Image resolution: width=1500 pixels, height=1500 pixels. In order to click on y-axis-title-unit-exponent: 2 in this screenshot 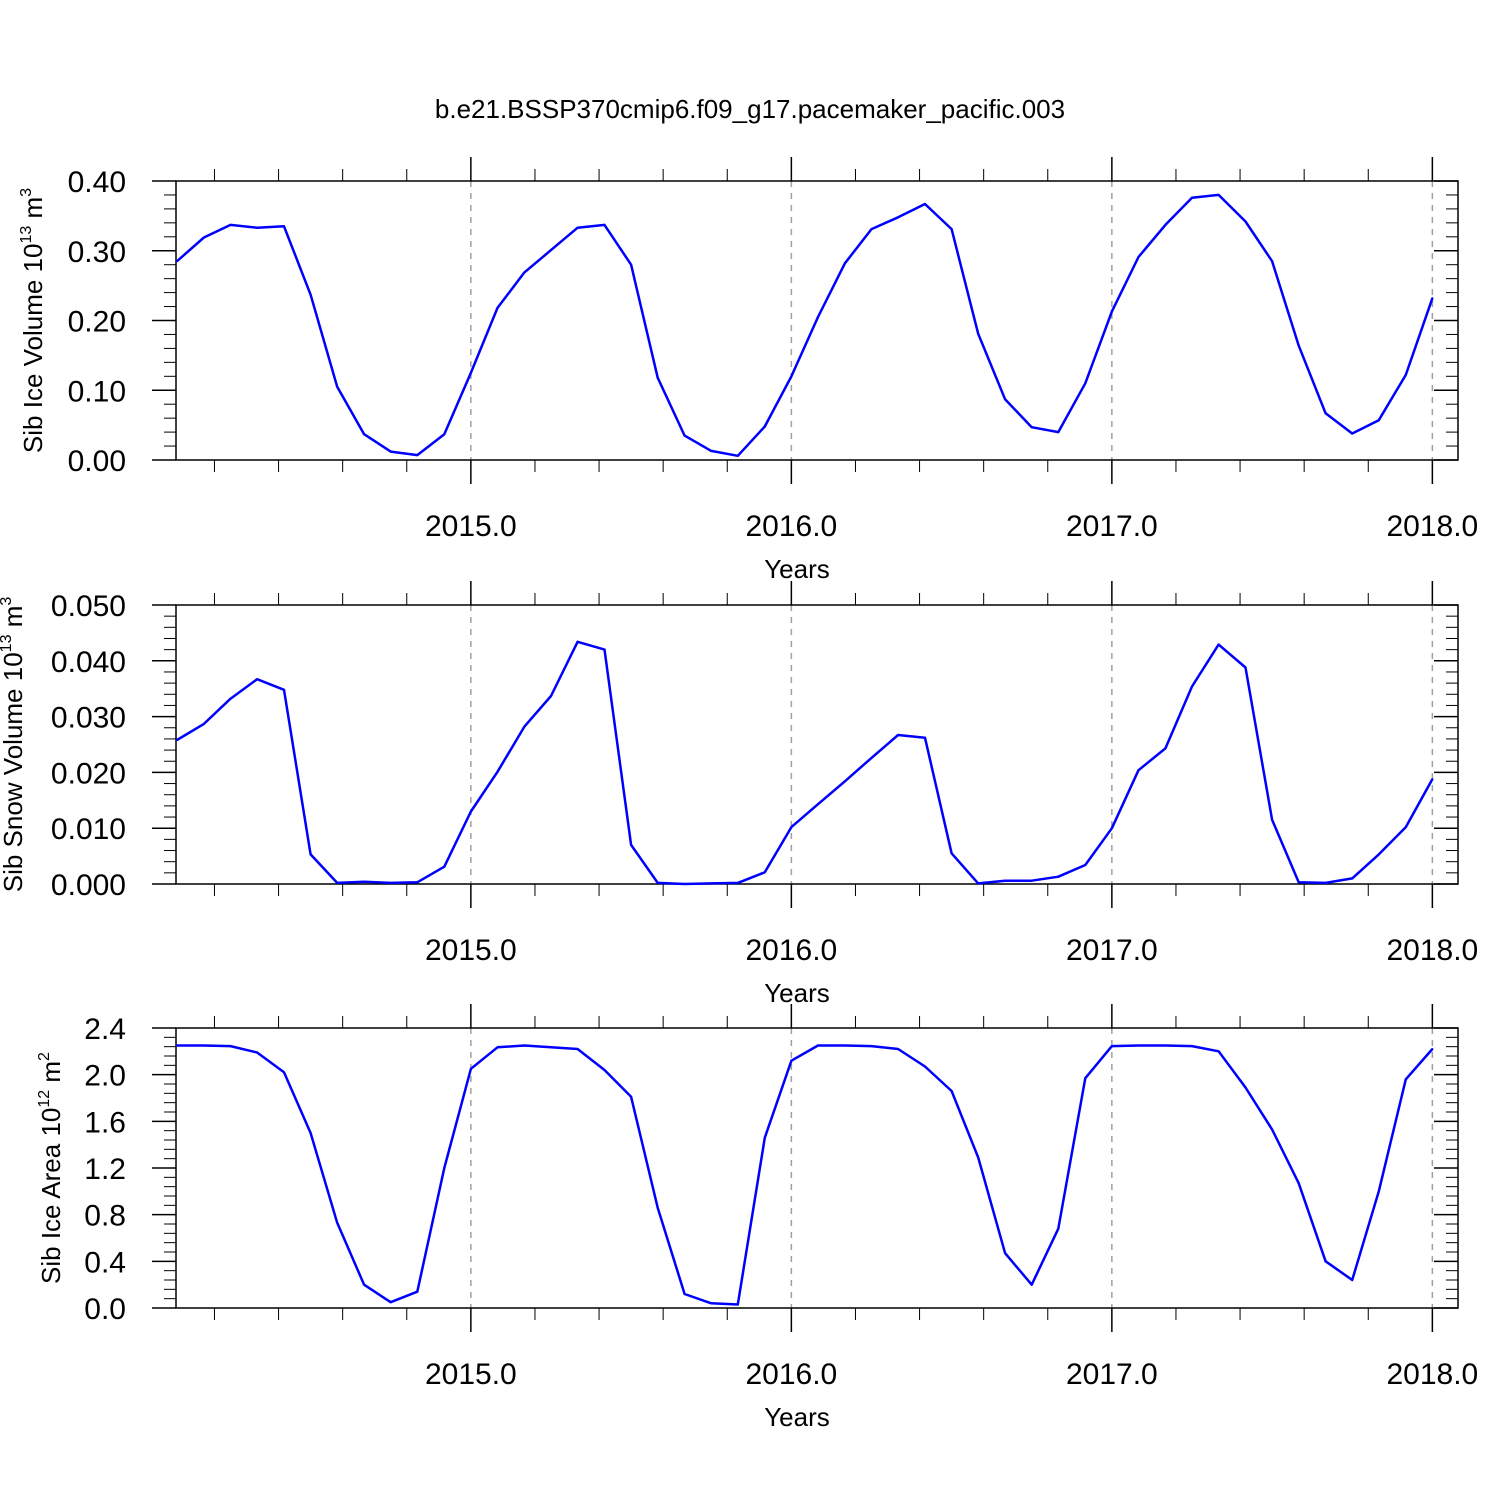, I will do `click(44, 1056)`.